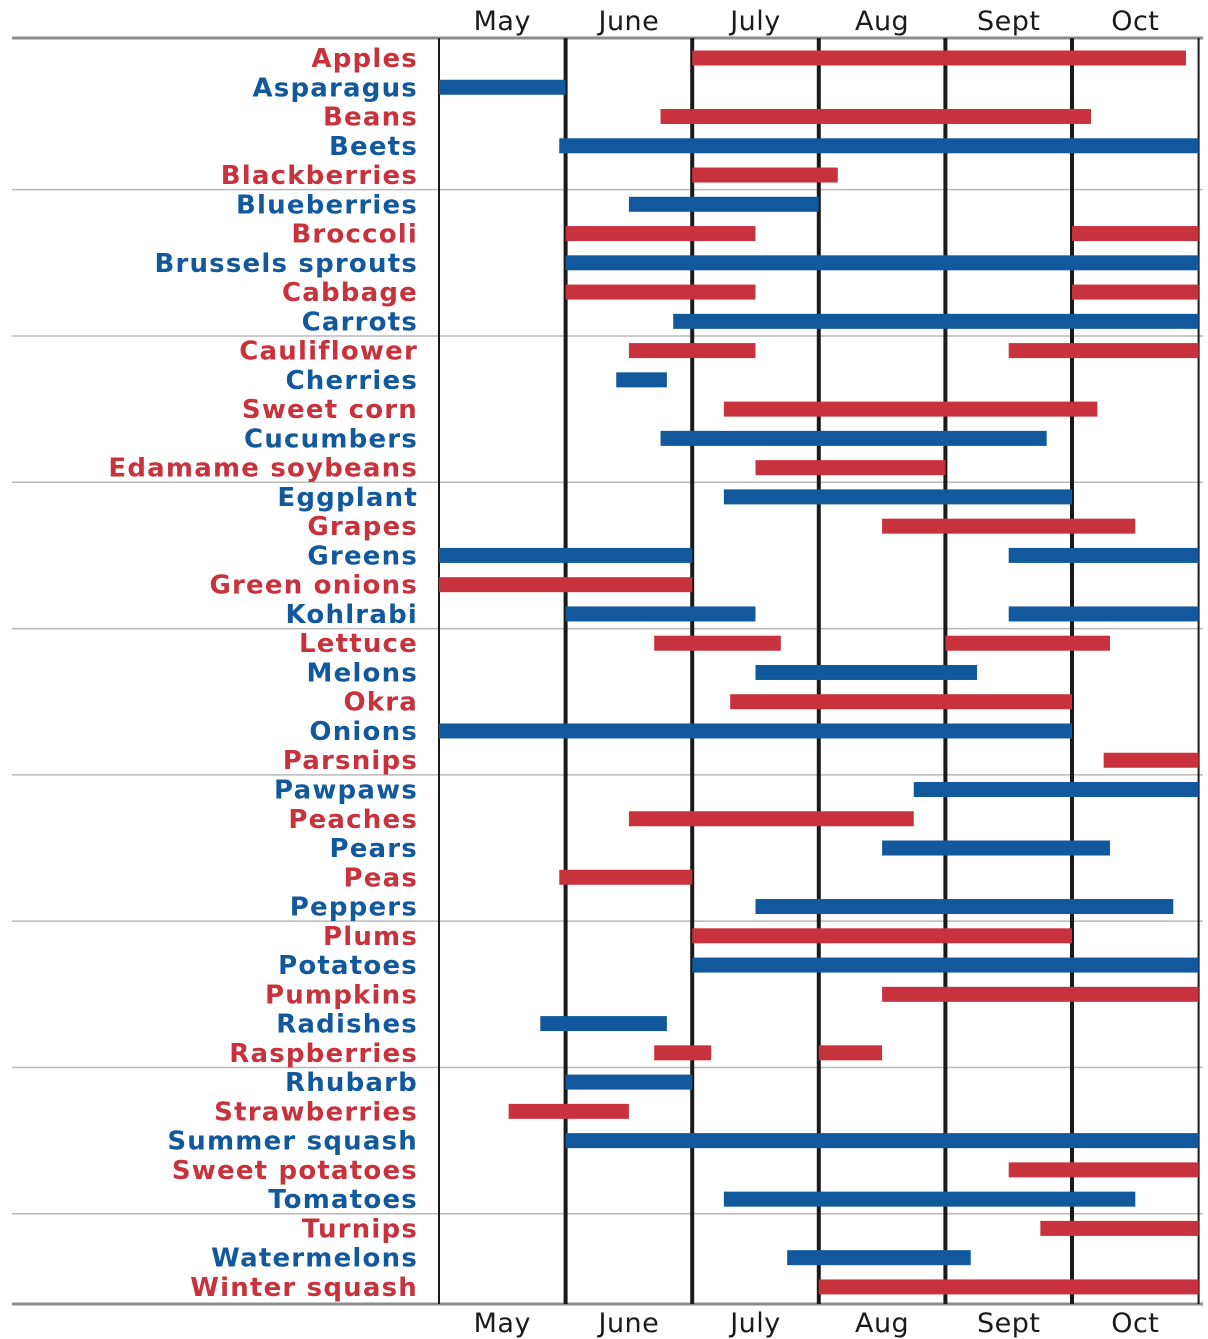  What do you see at coordinates (370, 118) in the screenshot?
I see `row-label: Beans` at bounding box center [370, 118].